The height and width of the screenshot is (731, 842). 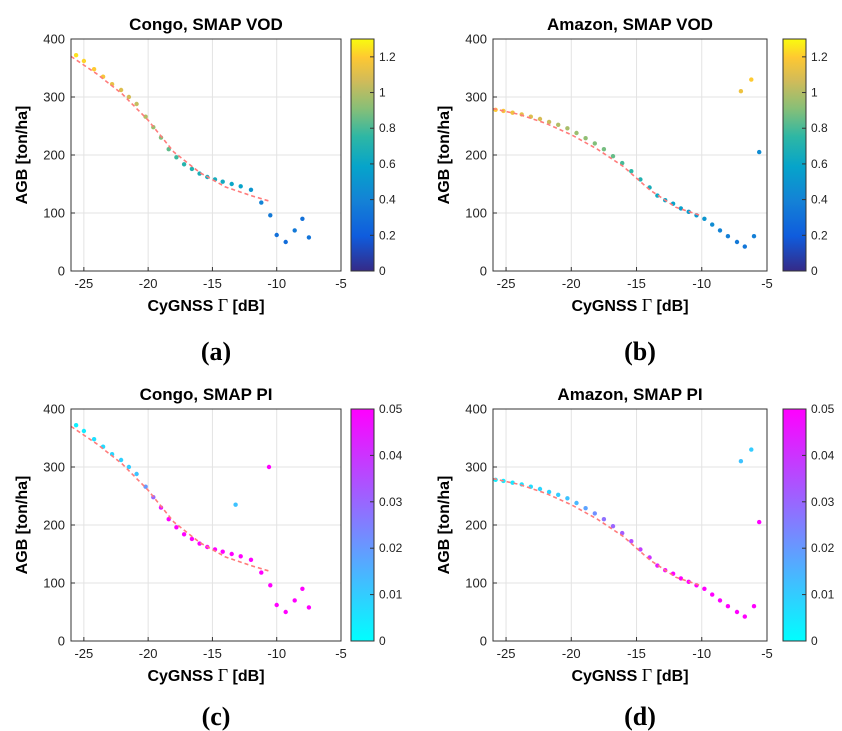 What do you see at coordinates (387, 235) in the screenshot?
I see `colorbar-tick-label: 0.2` at bounding box center [387, 235].